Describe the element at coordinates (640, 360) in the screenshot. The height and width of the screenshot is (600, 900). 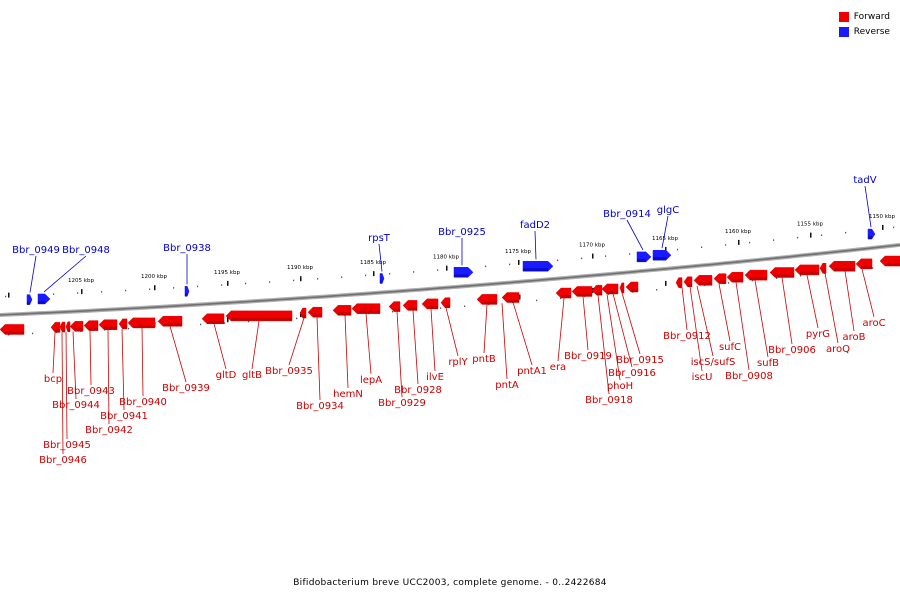
I see `label-bbr-0915: Bbr_0915` at that location.